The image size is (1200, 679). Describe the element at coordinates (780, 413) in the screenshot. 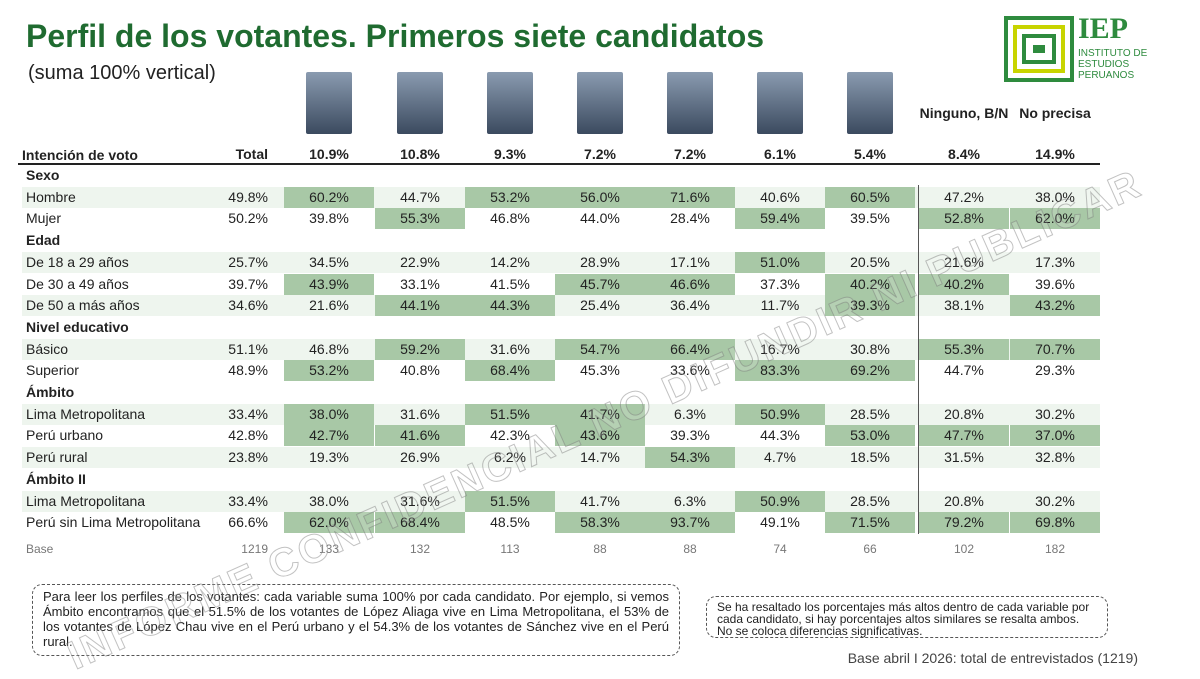

I see `cell-value: 50.9%` at that location.